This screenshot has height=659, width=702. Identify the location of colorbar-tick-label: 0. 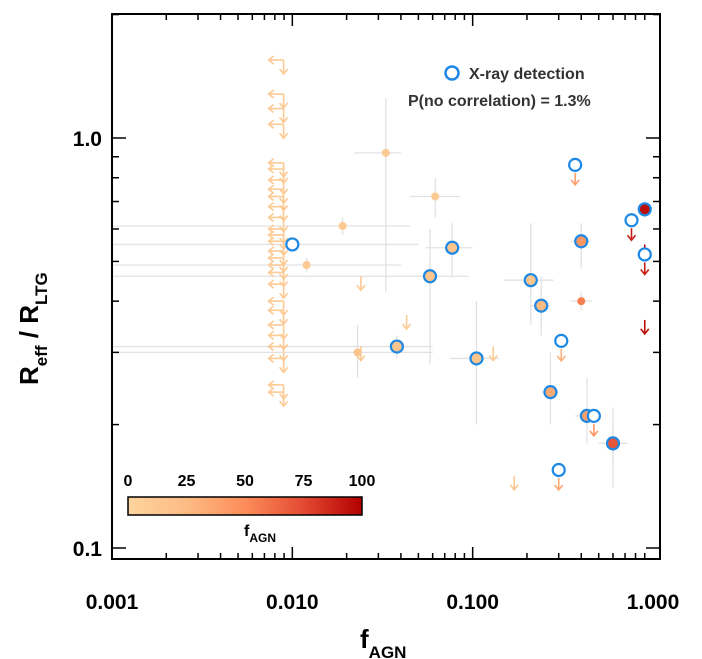
(128, 481).